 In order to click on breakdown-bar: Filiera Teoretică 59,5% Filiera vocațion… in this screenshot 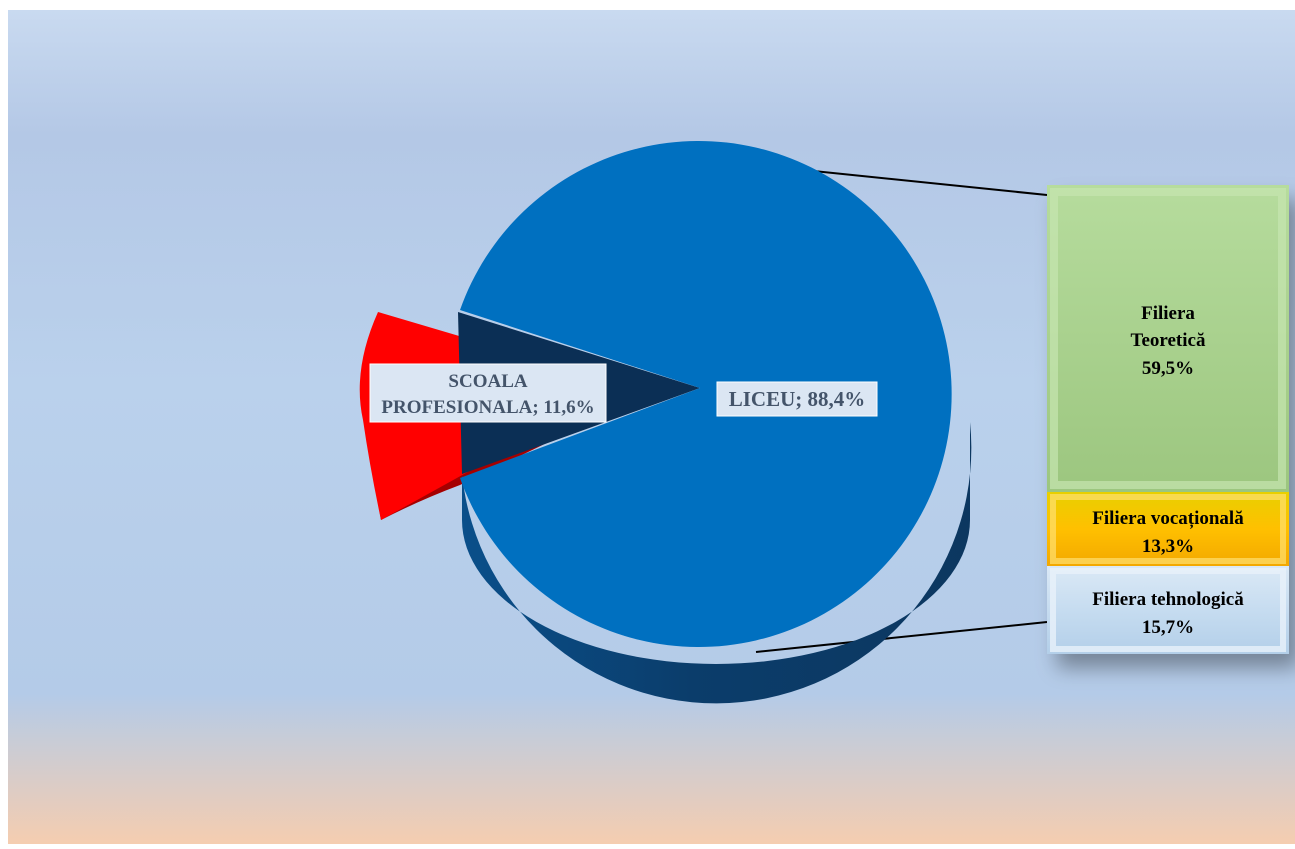, I will do `click(1168, 419)`.